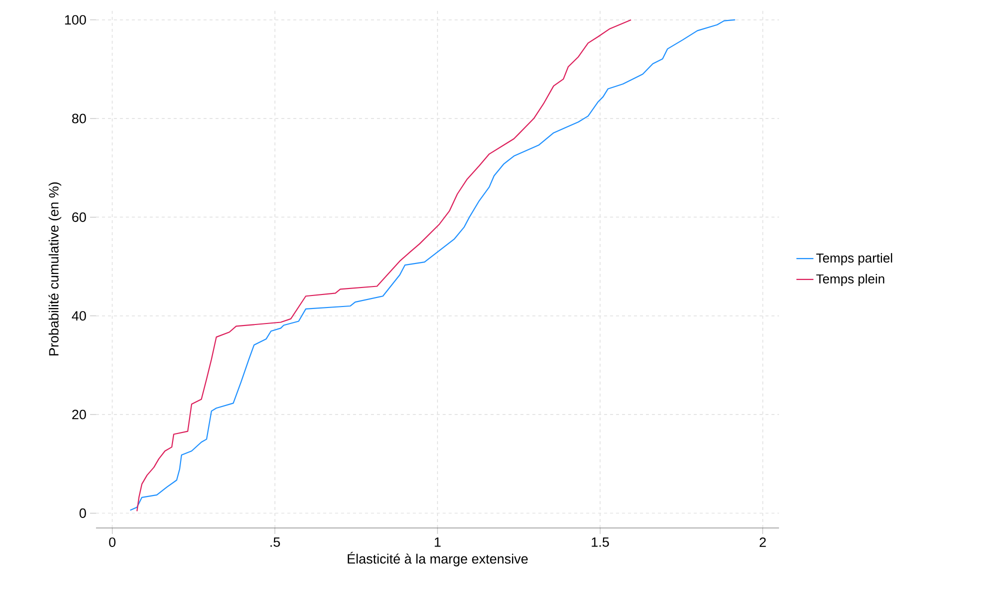  I want to click on y-axis-title: Probabilité cumulative (en %), so click(55, 269).